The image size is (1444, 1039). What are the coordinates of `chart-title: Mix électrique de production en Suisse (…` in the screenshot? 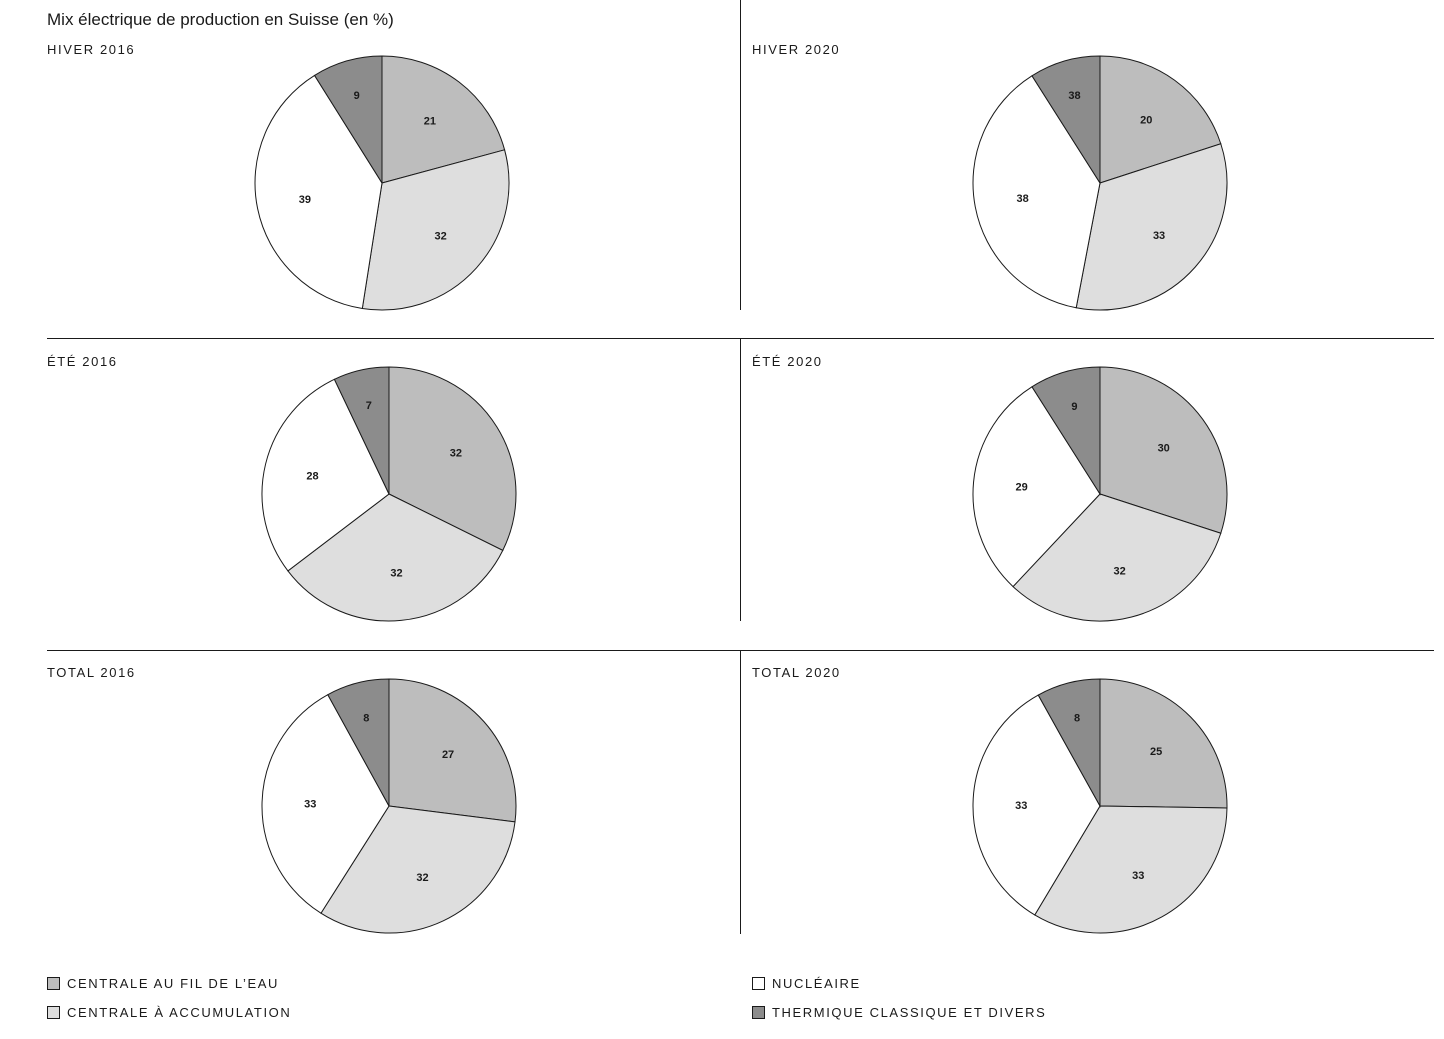 It's located at (220, 19).